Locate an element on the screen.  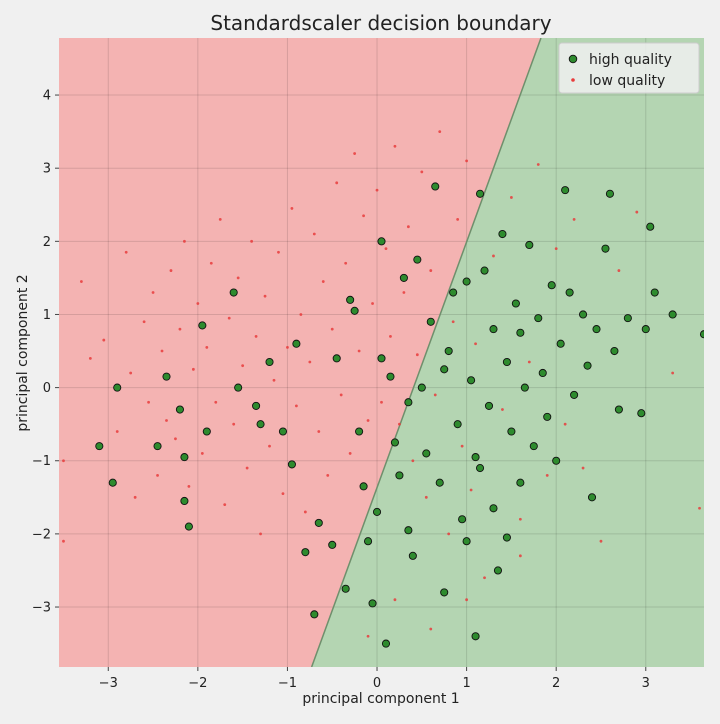
legend-marker-high-quality is located at coordinates (573, 59).